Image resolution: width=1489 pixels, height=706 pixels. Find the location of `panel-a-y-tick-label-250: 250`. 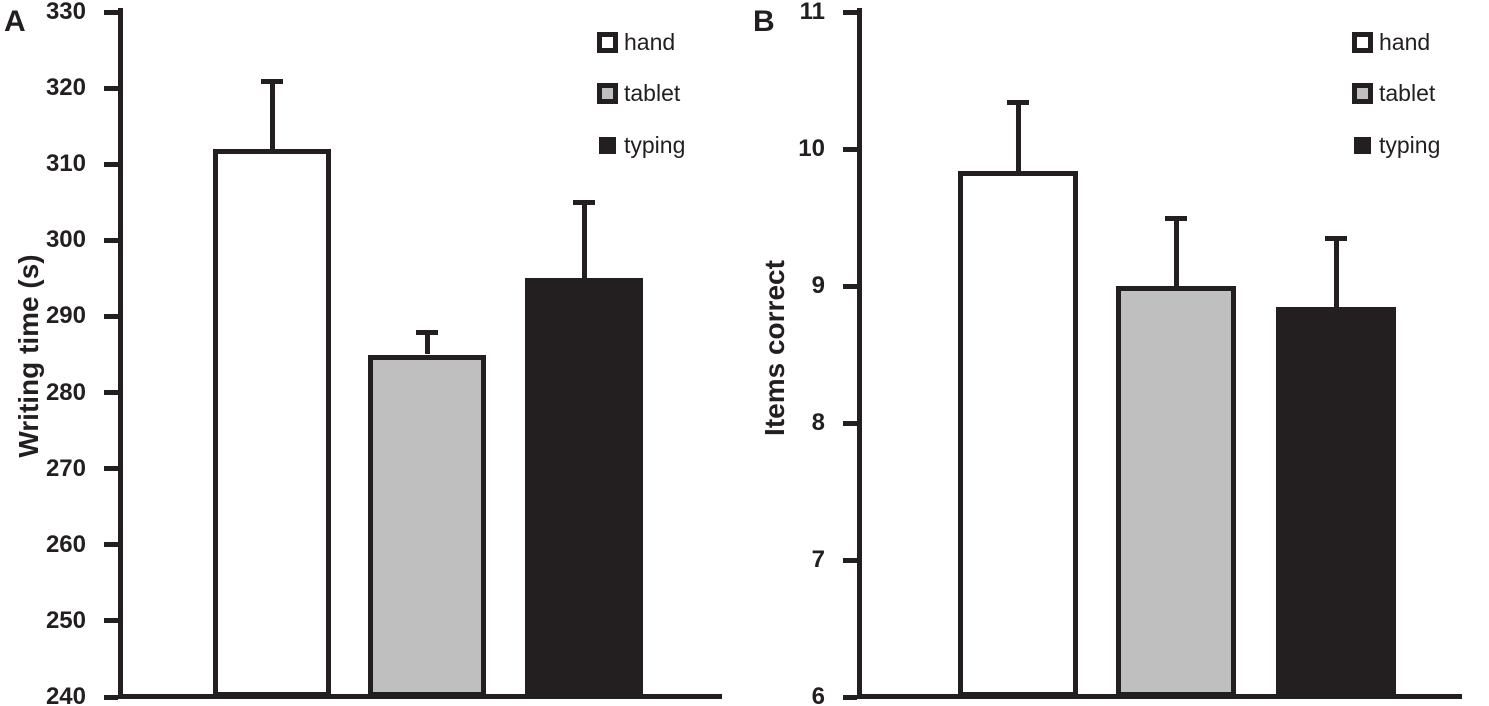

panel-a-y-tick-label-250: 250 is located at coordinates (65, 620).